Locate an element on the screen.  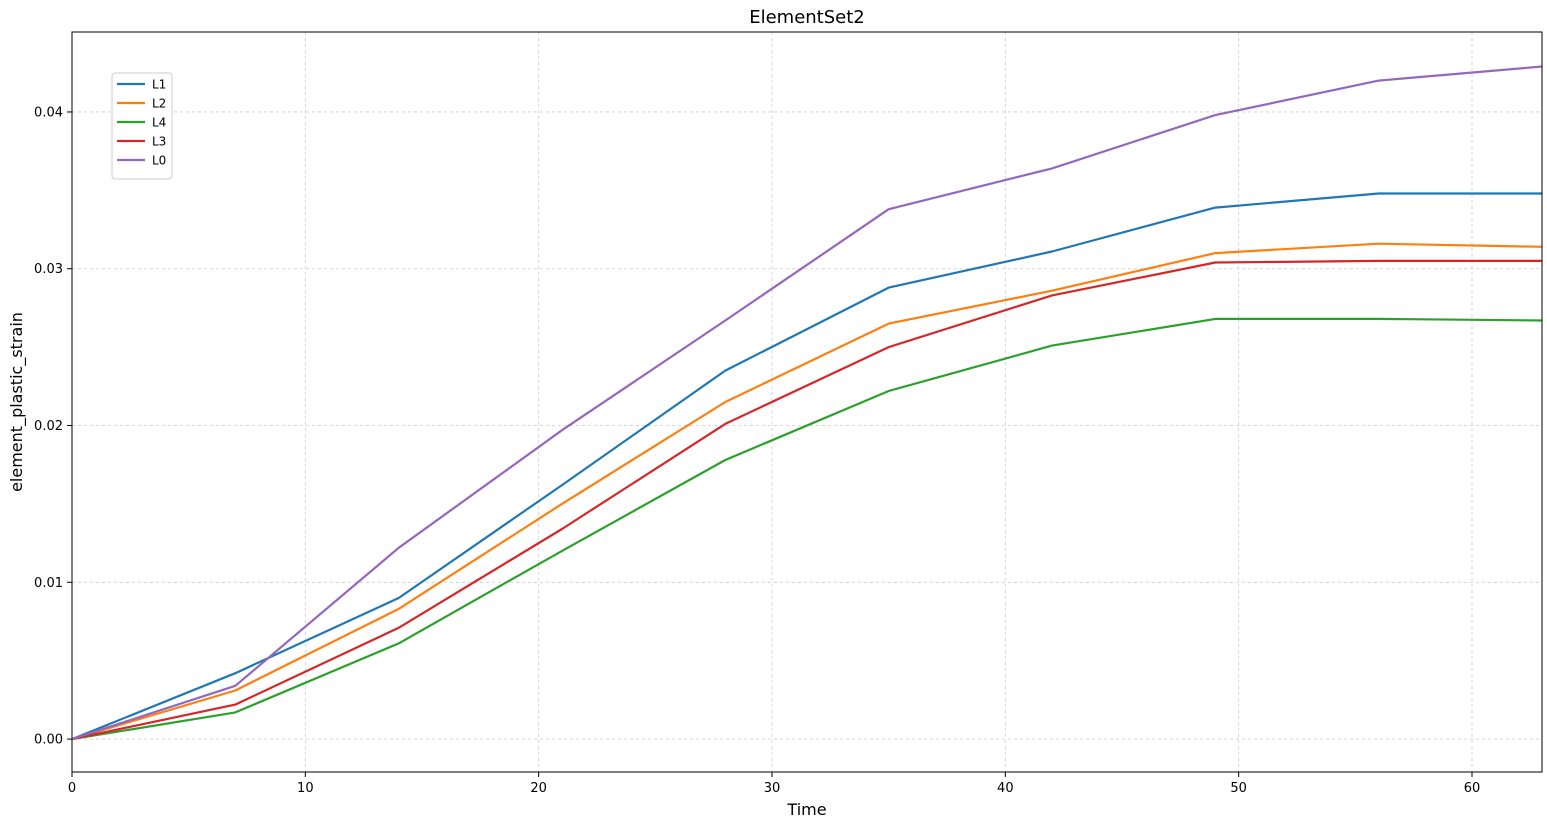
legend-label-l4: L4 is located at coordinates (159, 123).